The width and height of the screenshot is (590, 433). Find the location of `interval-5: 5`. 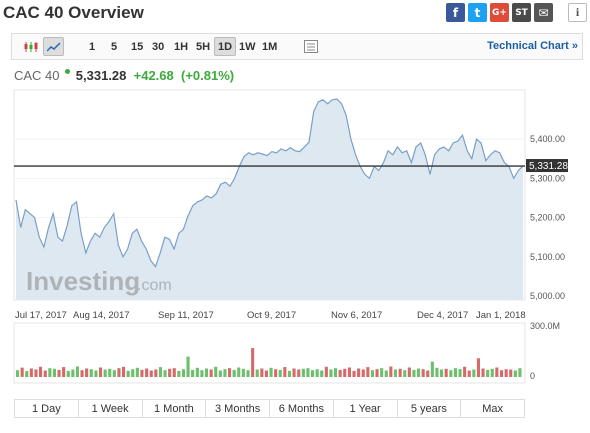

interval-5: 5 is located at coordinates (114, 46).